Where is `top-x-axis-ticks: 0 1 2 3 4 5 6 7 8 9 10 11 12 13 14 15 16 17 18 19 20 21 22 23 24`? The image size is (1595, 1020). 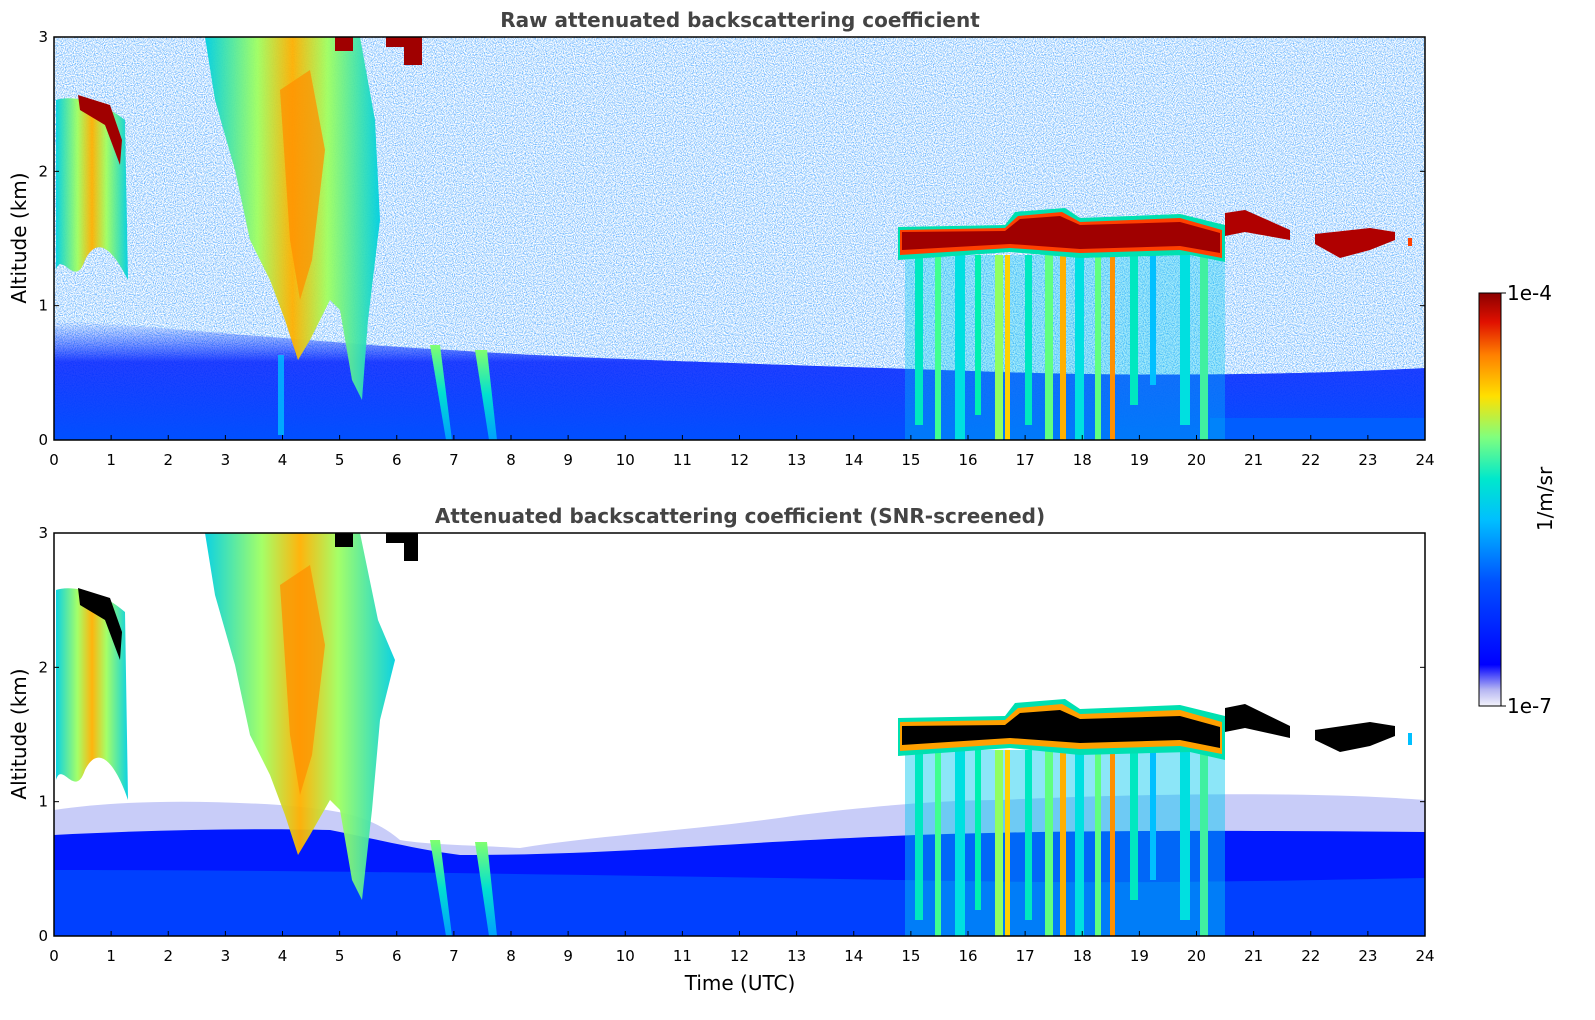
top-x-axis-ticks: 0 1 2 3 4 5 6 7 8 9 10 11 12 13 14 15 16 17 18 19 20 21 22 23 24 is located at coordinates (742, 452).